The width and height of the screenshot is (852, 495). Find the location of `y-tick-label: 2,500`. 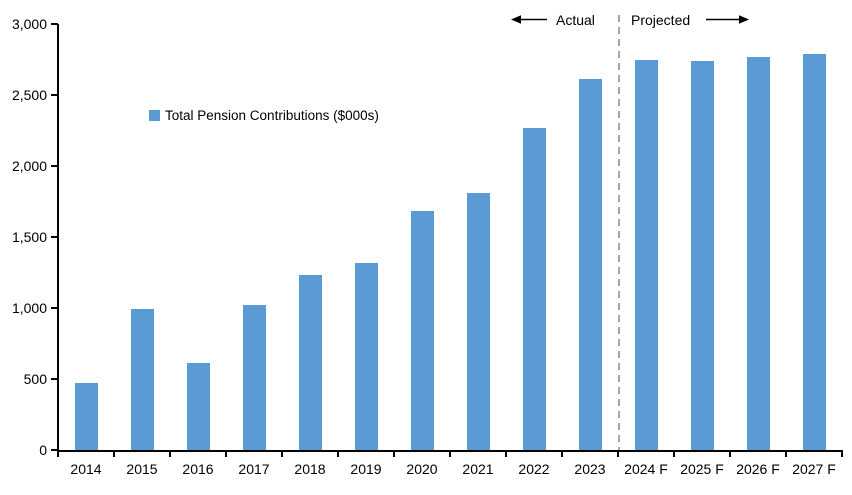

y-tick-label: 2,500 is located at coordinates (29, 95).